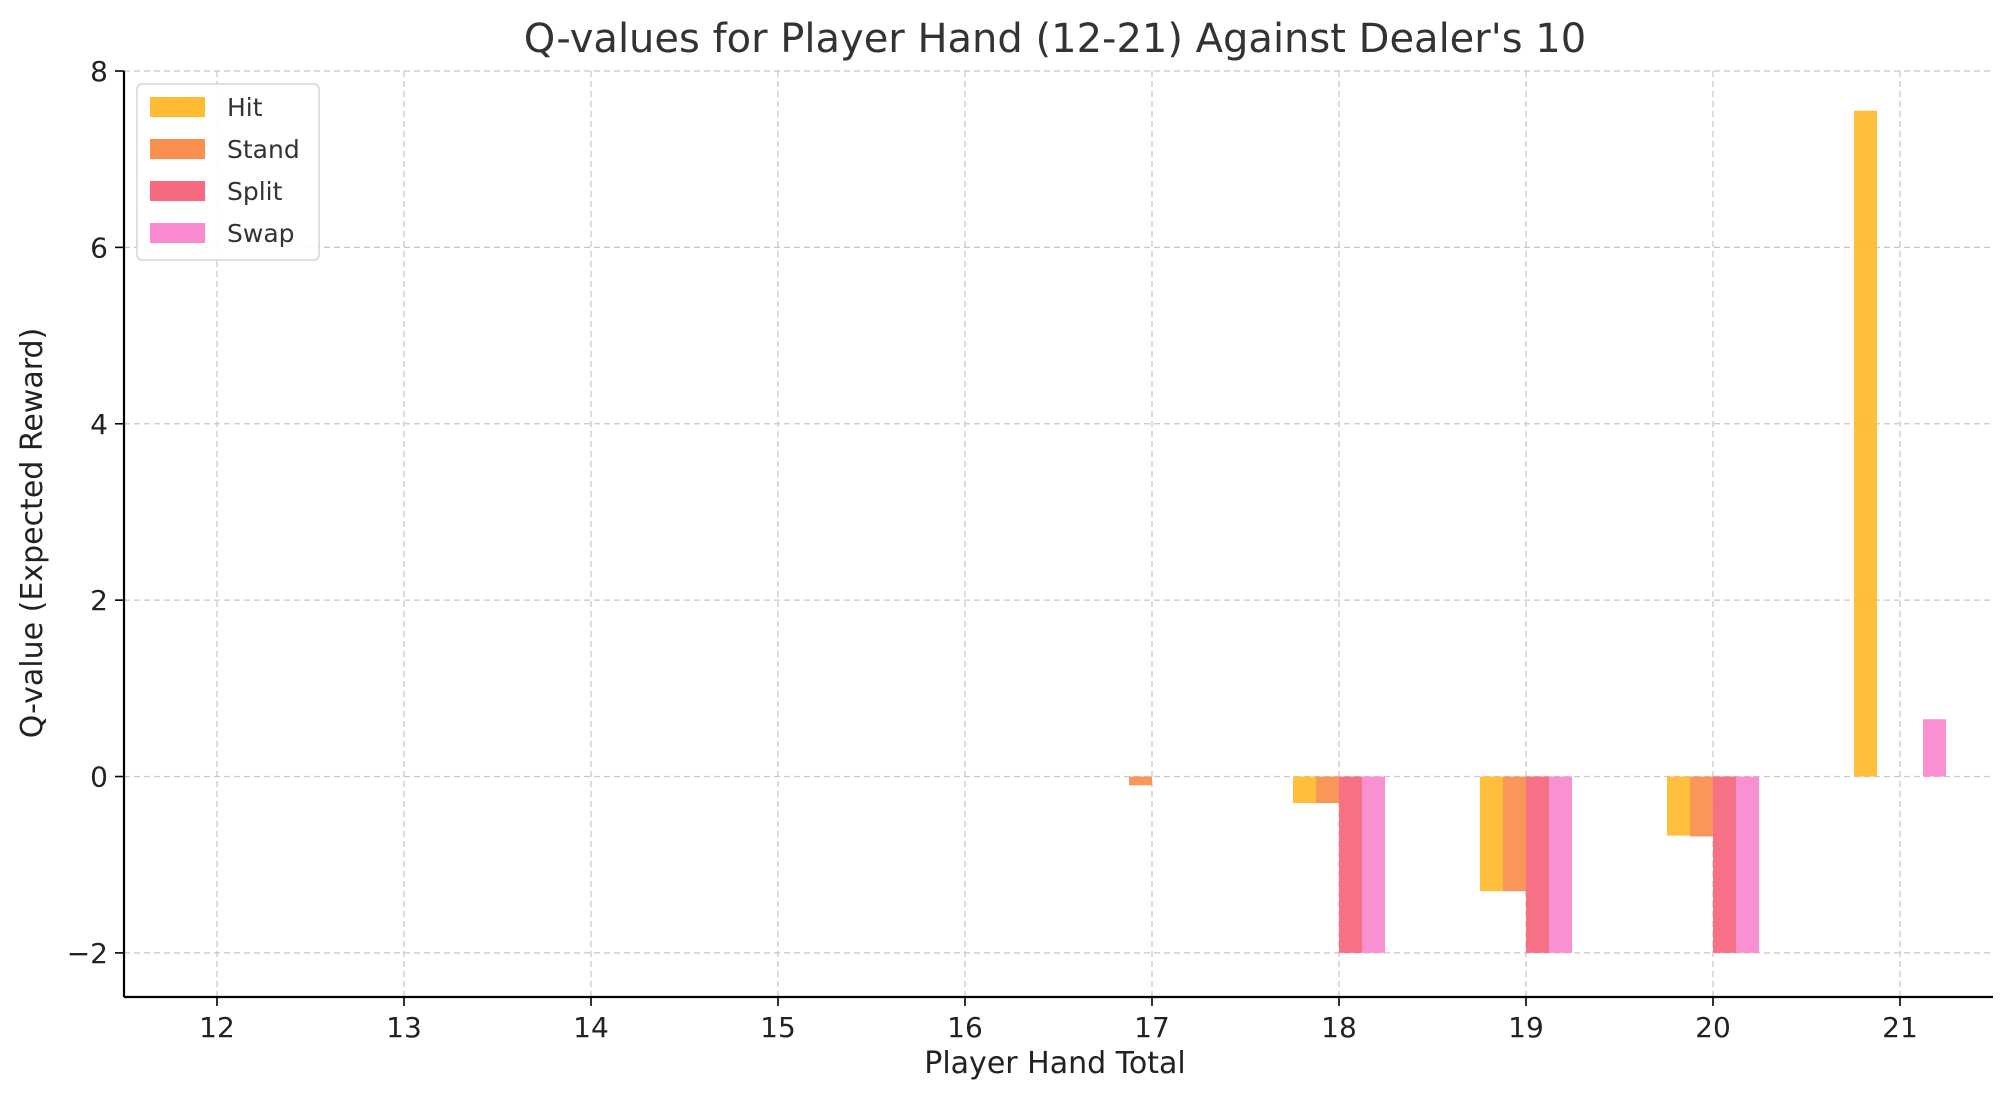  I want to click on x-tick-label: 13, so click(404, 1027).